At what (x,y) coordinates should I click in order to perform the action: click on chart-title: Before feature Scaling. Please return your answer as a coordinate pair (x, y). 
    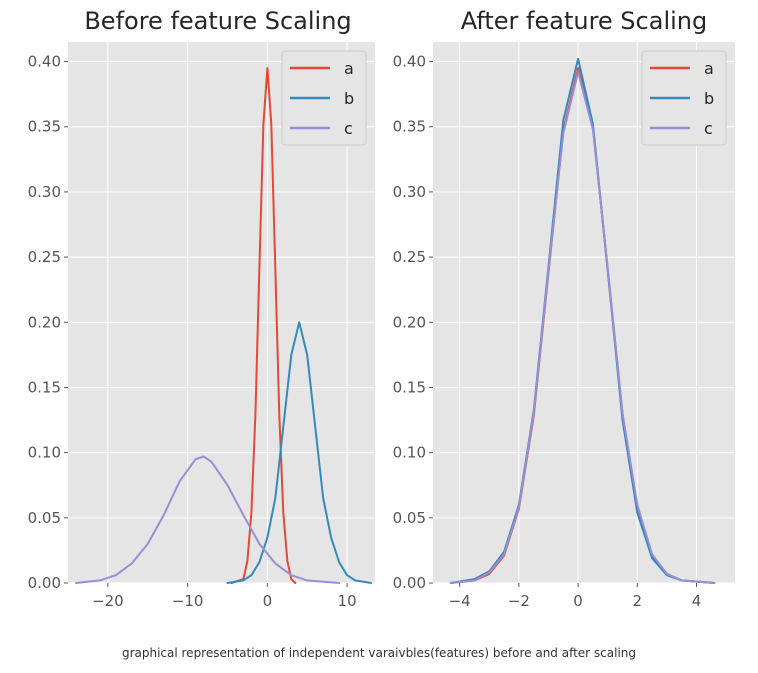
    Looking at the image, I should click on (217, 21).